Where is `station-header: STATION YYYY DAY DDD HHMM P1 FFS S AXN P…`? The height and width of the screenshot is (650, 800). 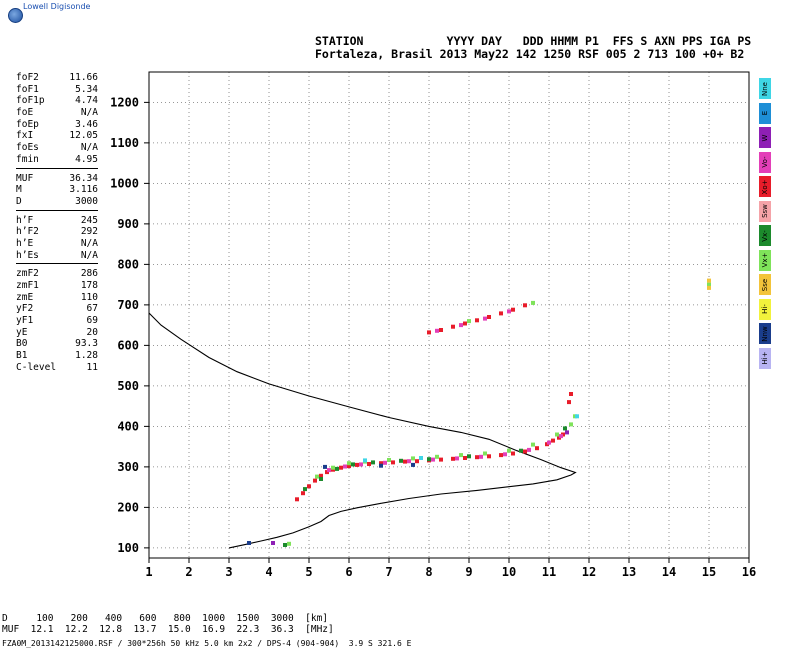 station-header: STATION YYYY DAY DDD HHMM P1 FFS S AXN P… is located at coordinates (533, 48).